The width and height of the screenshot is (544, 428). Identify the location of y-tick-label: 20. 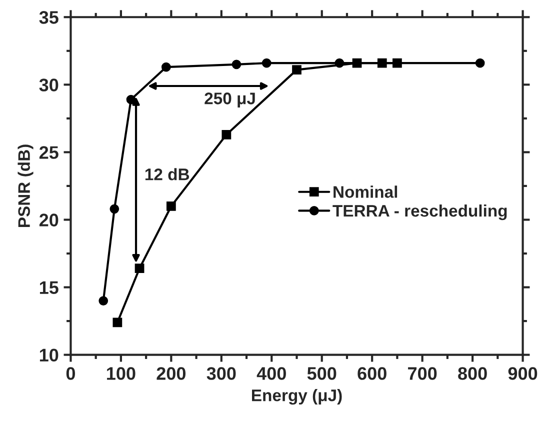
(48, 220).